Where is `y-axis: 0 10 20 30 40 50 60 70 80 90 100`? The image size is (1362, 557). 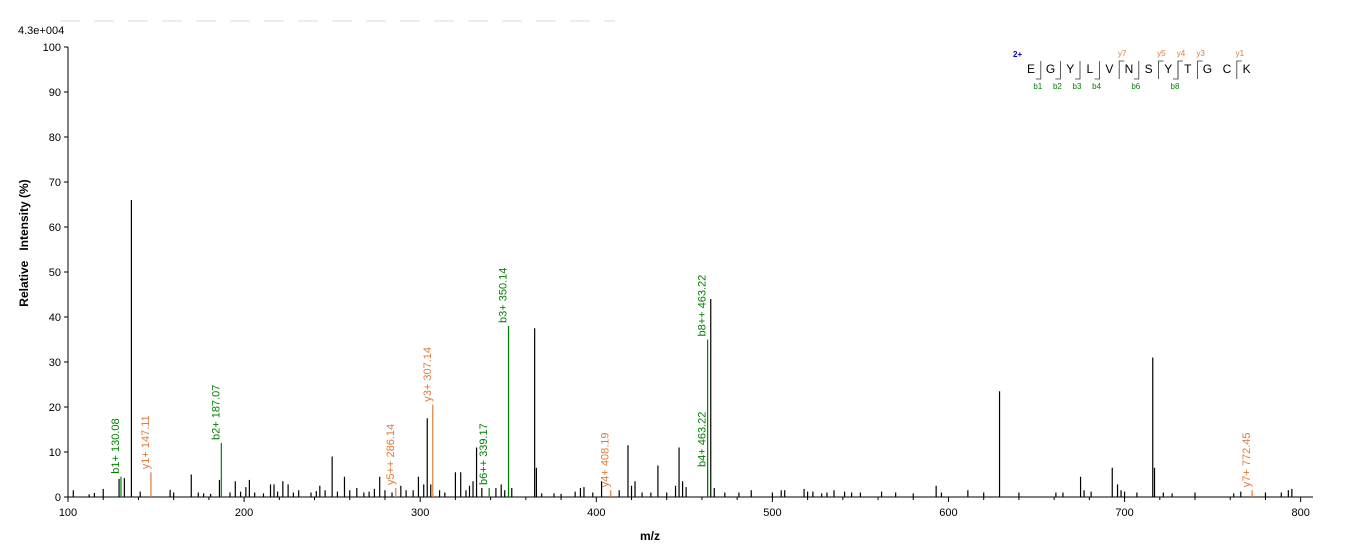
y-axis: 0 10 20 30 40 50 60 70 80 90 100 is located at coordinates (56, 273).